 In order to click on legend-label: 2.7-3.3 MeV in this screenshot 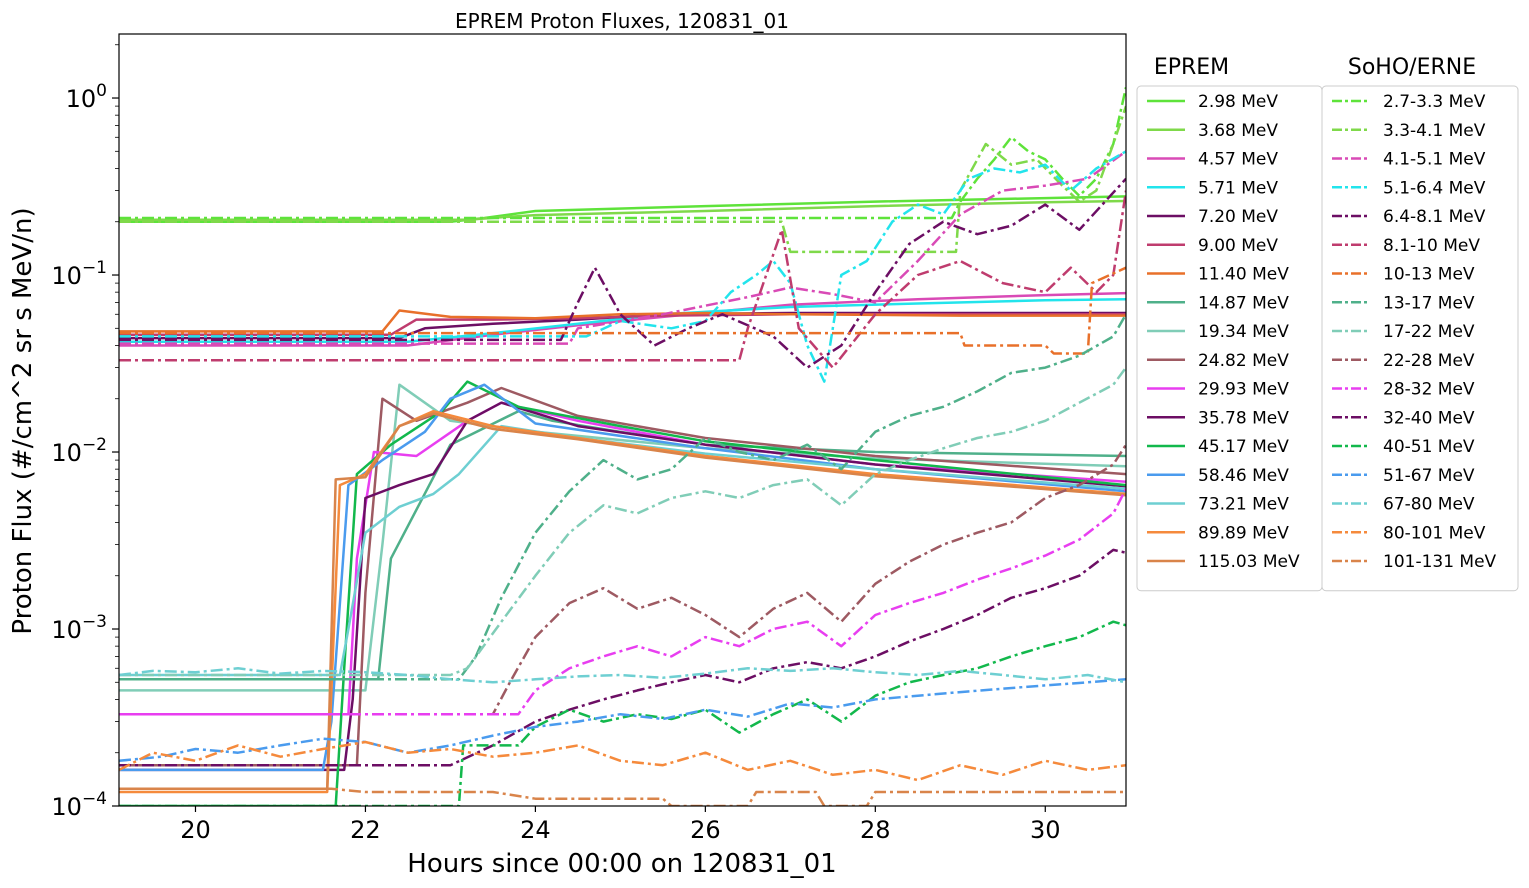, I will do `click(1434, 102)`.